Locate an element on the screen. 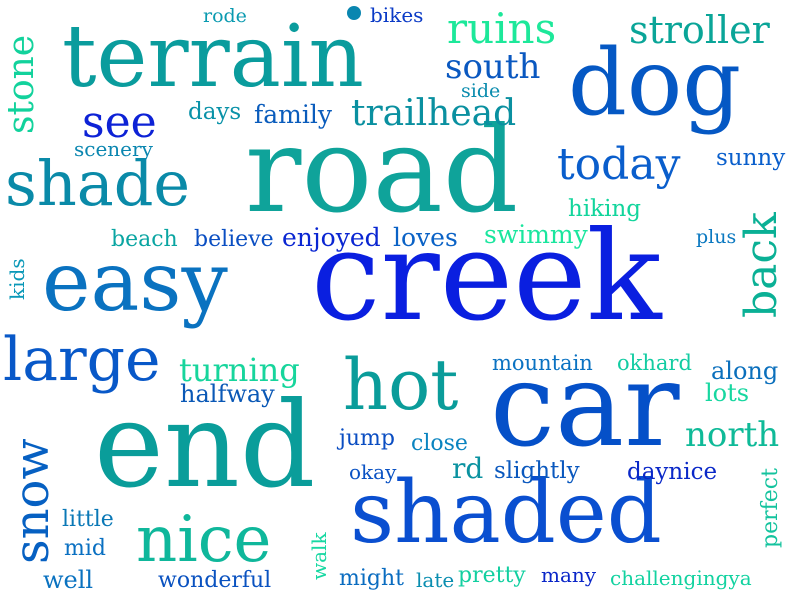  word-south: south is located at coordinates (493, 67).